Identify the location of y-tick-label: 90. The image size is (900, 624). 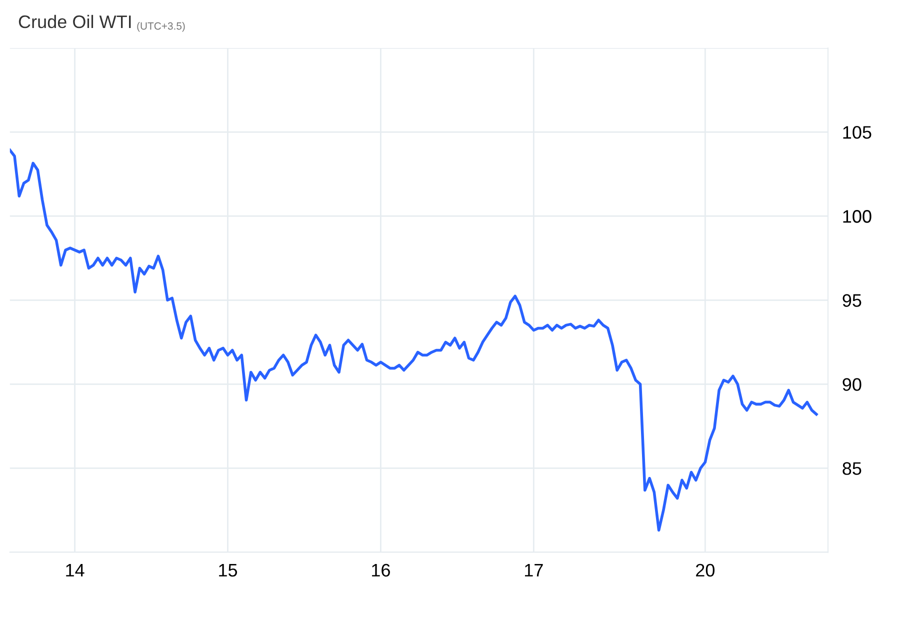
(852, 384).